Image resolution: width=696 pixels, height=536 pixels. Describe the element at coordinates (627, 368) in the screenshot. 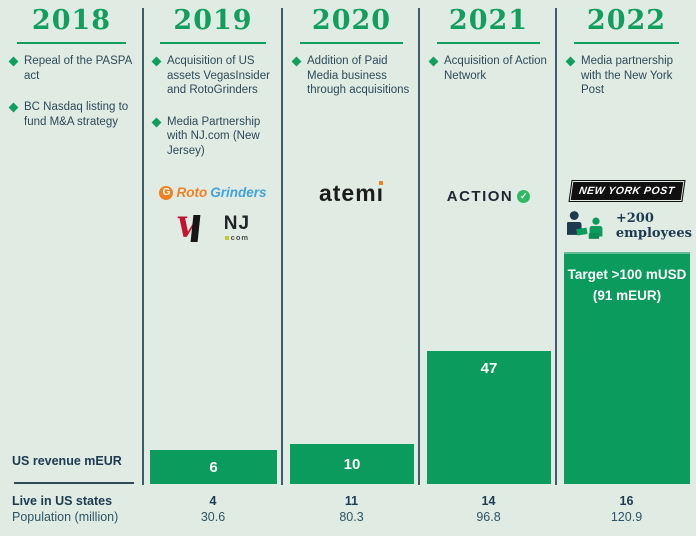

I see `revenue-bar-2022-target: Target >100 mUSD (91 mEUR)` at that location.